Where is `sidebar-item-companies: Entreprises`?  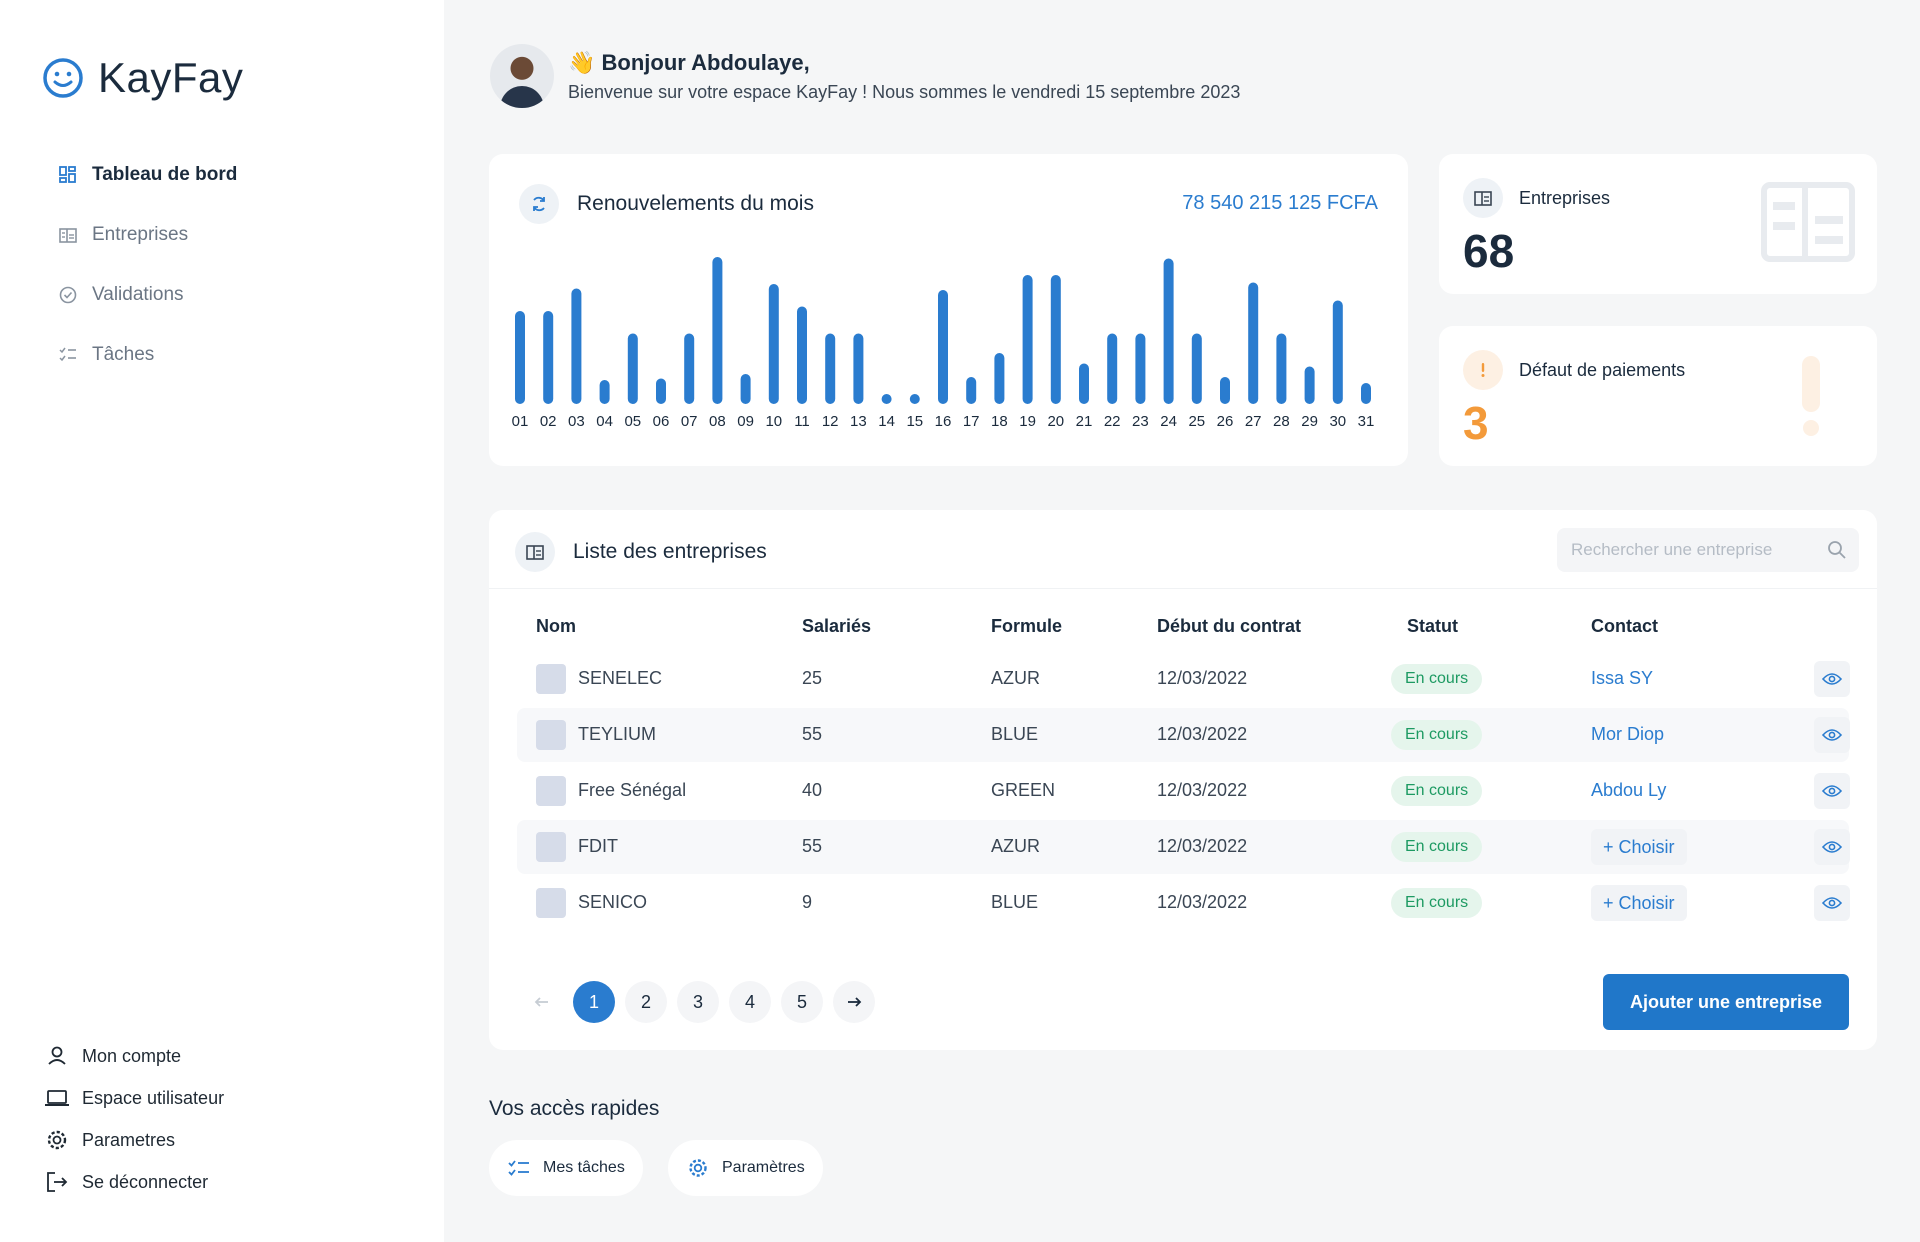 sidebar-item-companies: Entreprises is located at coordinates (147, 235).